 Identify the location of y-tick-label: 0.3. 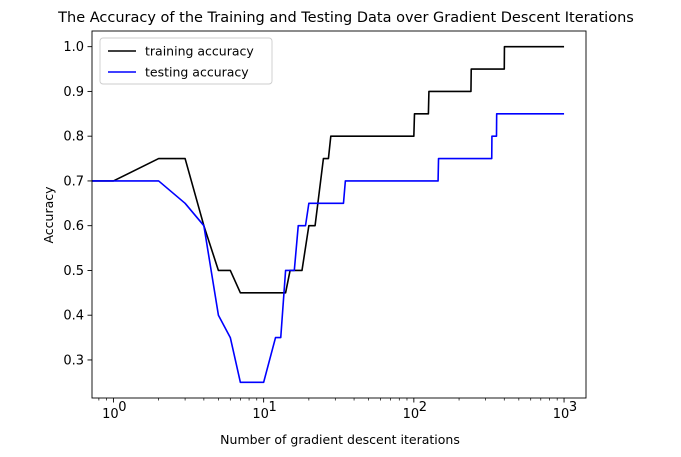
(73, 360).